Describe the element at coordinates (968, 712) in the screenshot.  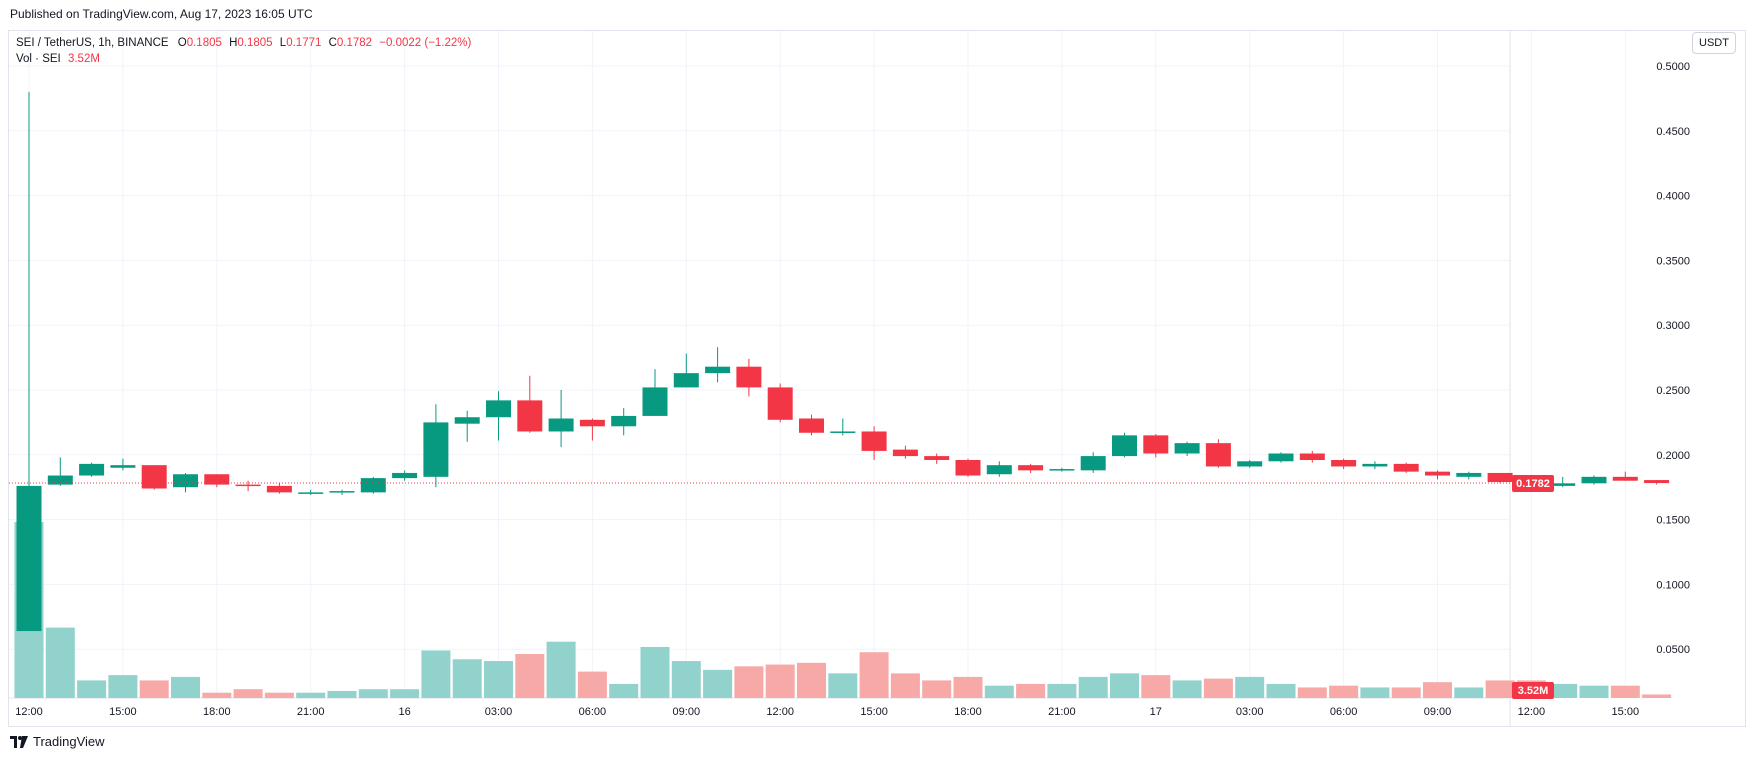
I see `x-tick-label: 18:00` at that location.